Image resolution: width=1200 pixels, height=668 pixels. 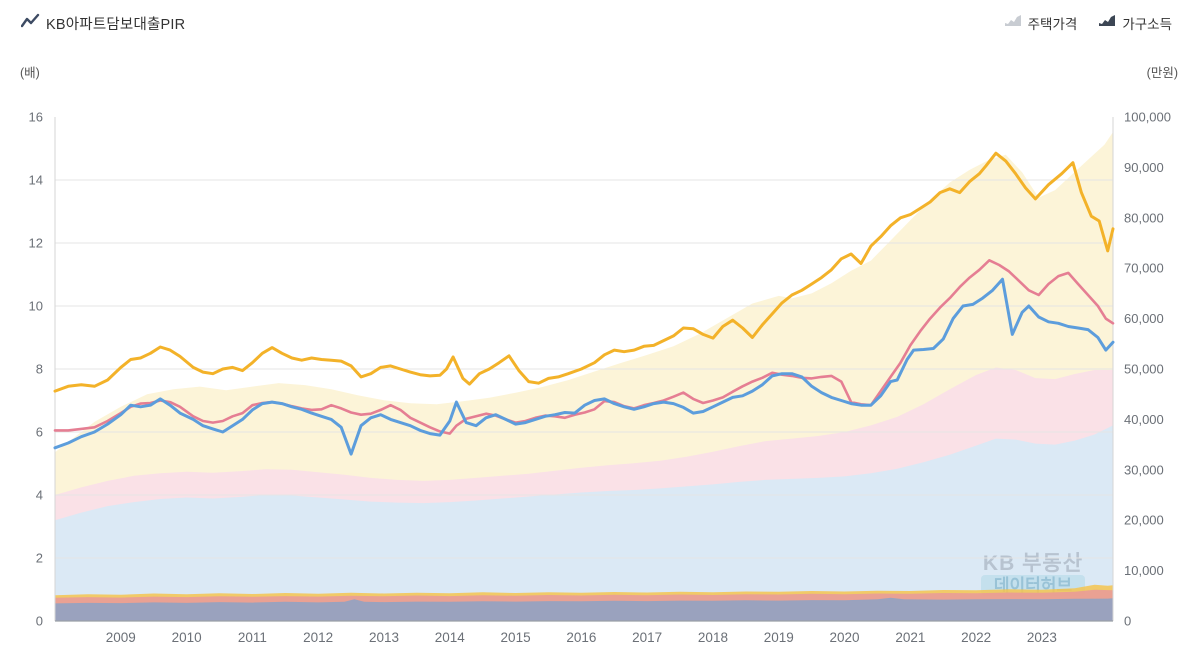 What do you see at coordinates (252, 637) in the screenshot?
I see `x-tick-label: 2011` at bounding box center [252, 637].